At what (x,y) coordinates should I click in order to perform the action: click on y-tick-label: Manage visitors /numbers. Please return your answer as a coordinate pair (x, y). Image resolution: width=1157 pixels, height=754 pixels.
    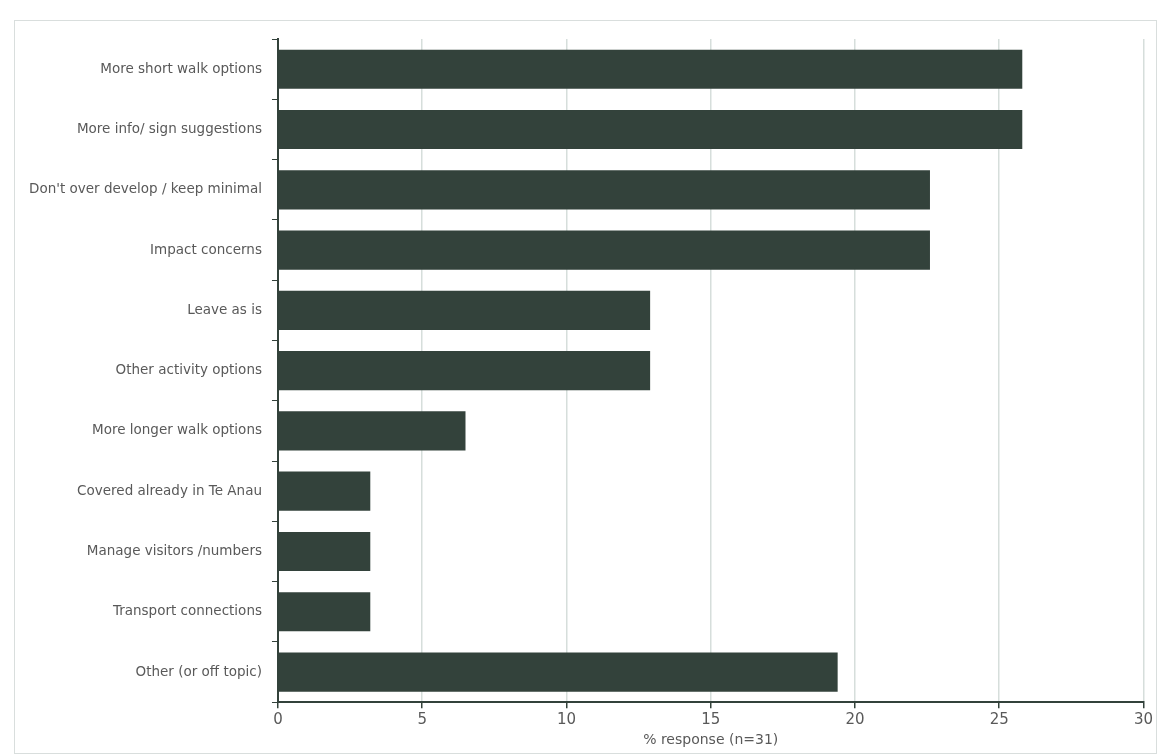
    Looking at the image, I should click on (174, 550).